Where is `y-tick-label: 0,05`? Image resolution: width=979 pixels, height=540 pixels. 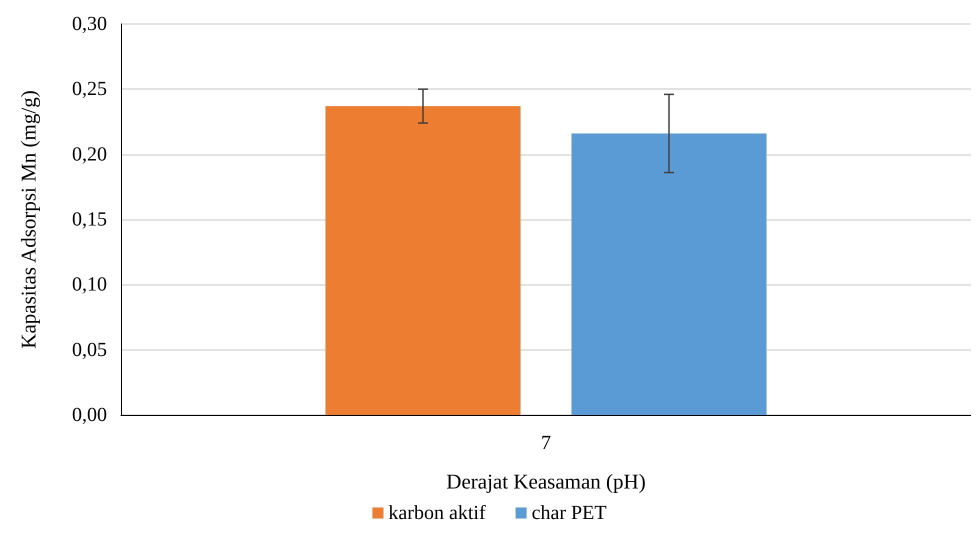
y-tick-label: 0,05 is located at coordinates (89, 349).